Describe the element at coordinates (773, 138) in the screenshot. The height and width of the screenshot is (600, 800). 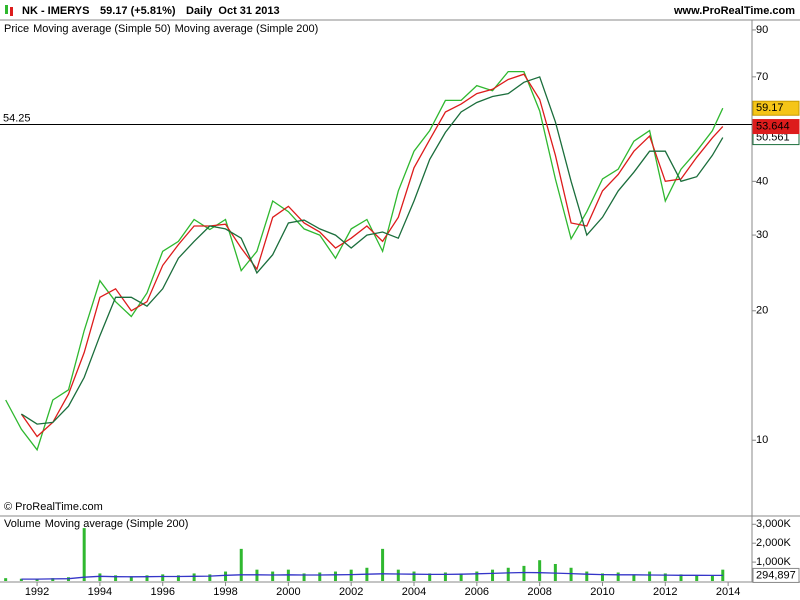
I see `last-value-label: 50.561` at that location.